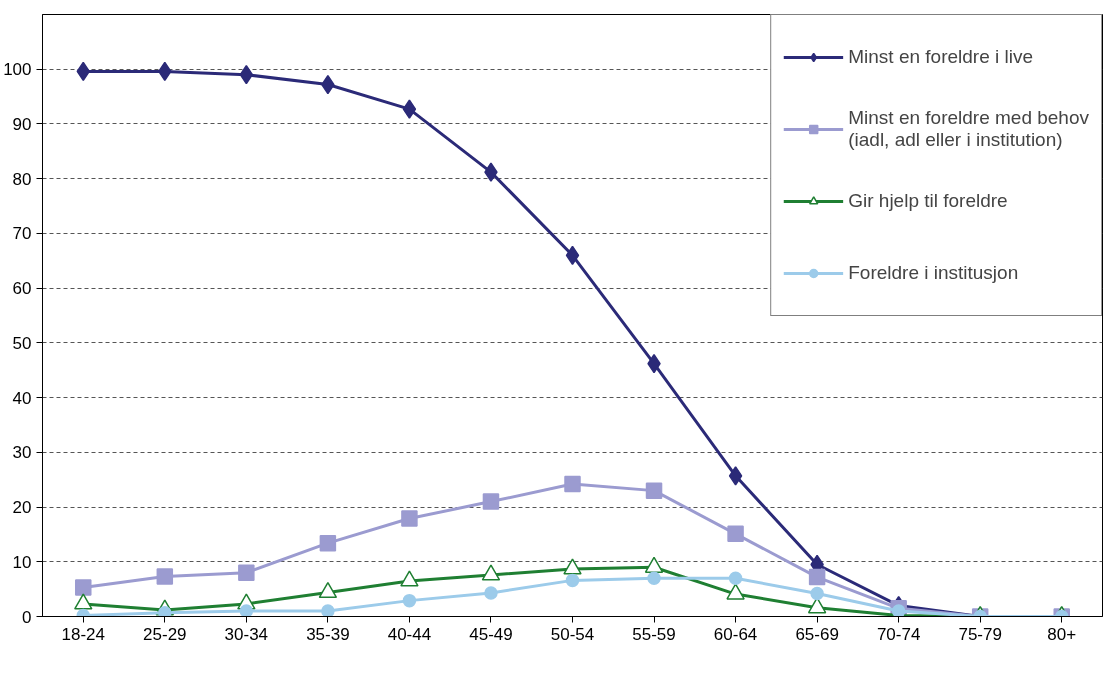 This screenshot has width=1110, height=682. Describe the element at coordinates (817, 634) in the screenshot. I see `x-tick-label: 65-69` at that location.